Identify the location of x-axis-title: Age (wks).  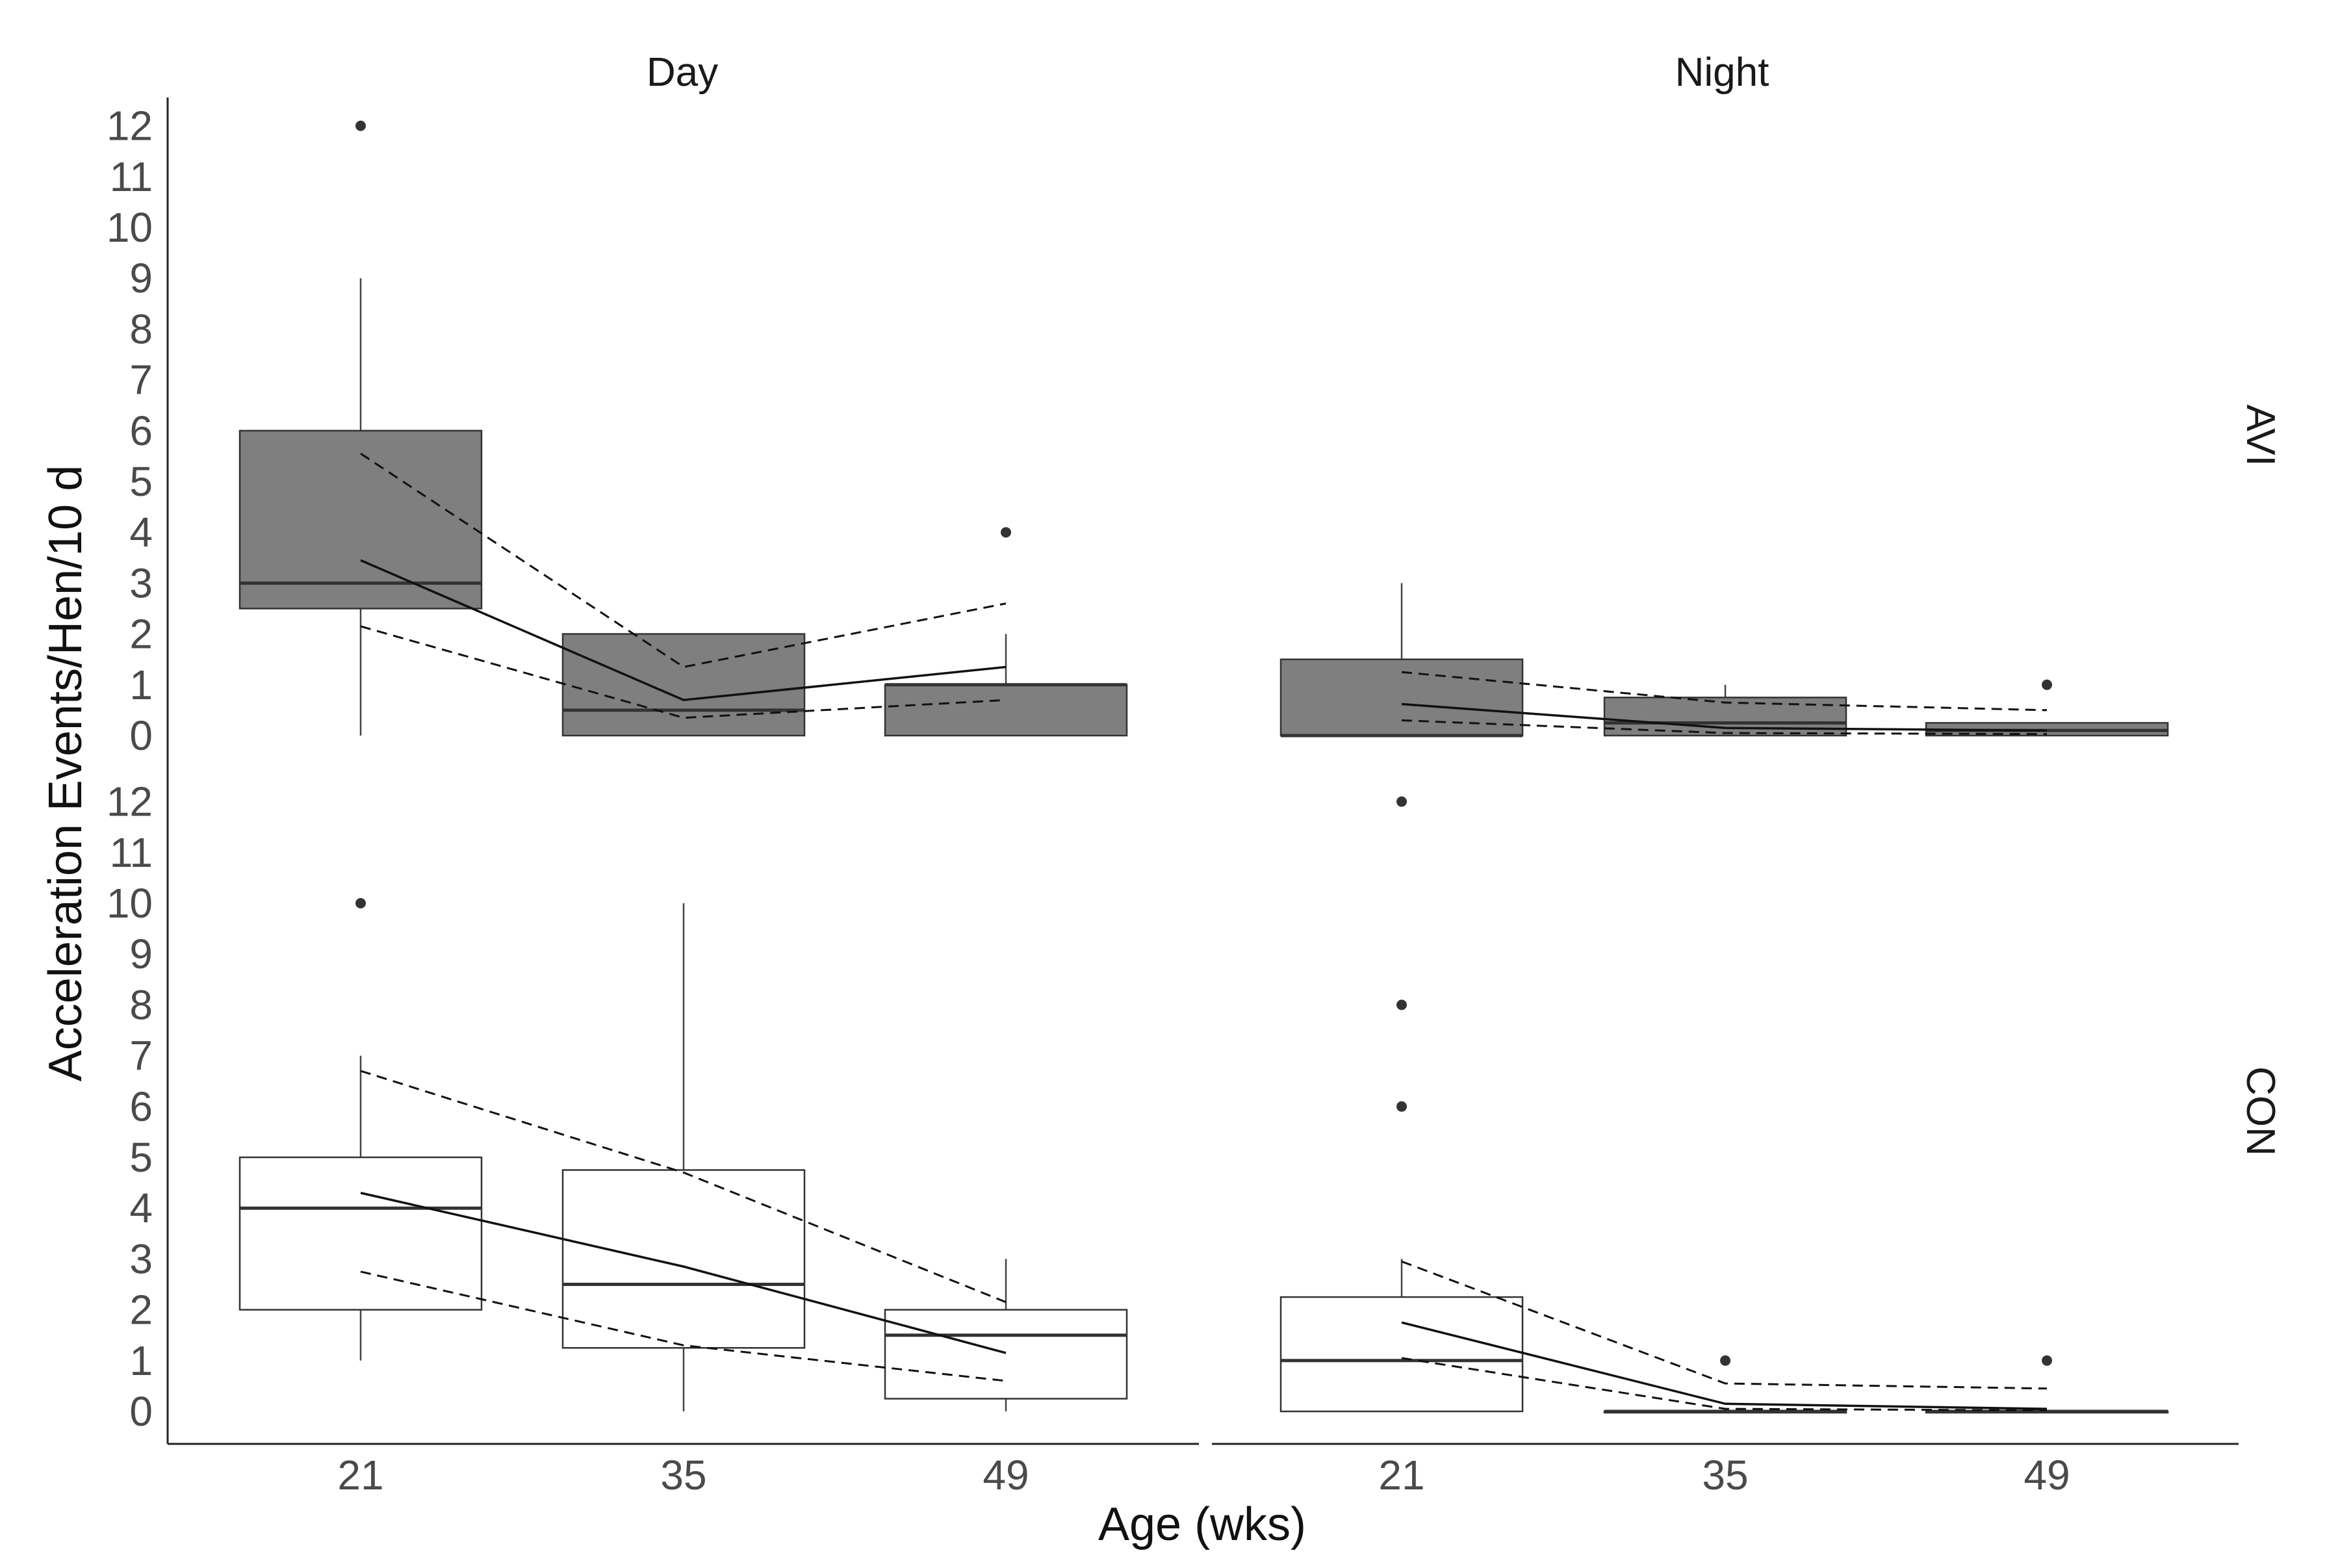
(1202, 1524).